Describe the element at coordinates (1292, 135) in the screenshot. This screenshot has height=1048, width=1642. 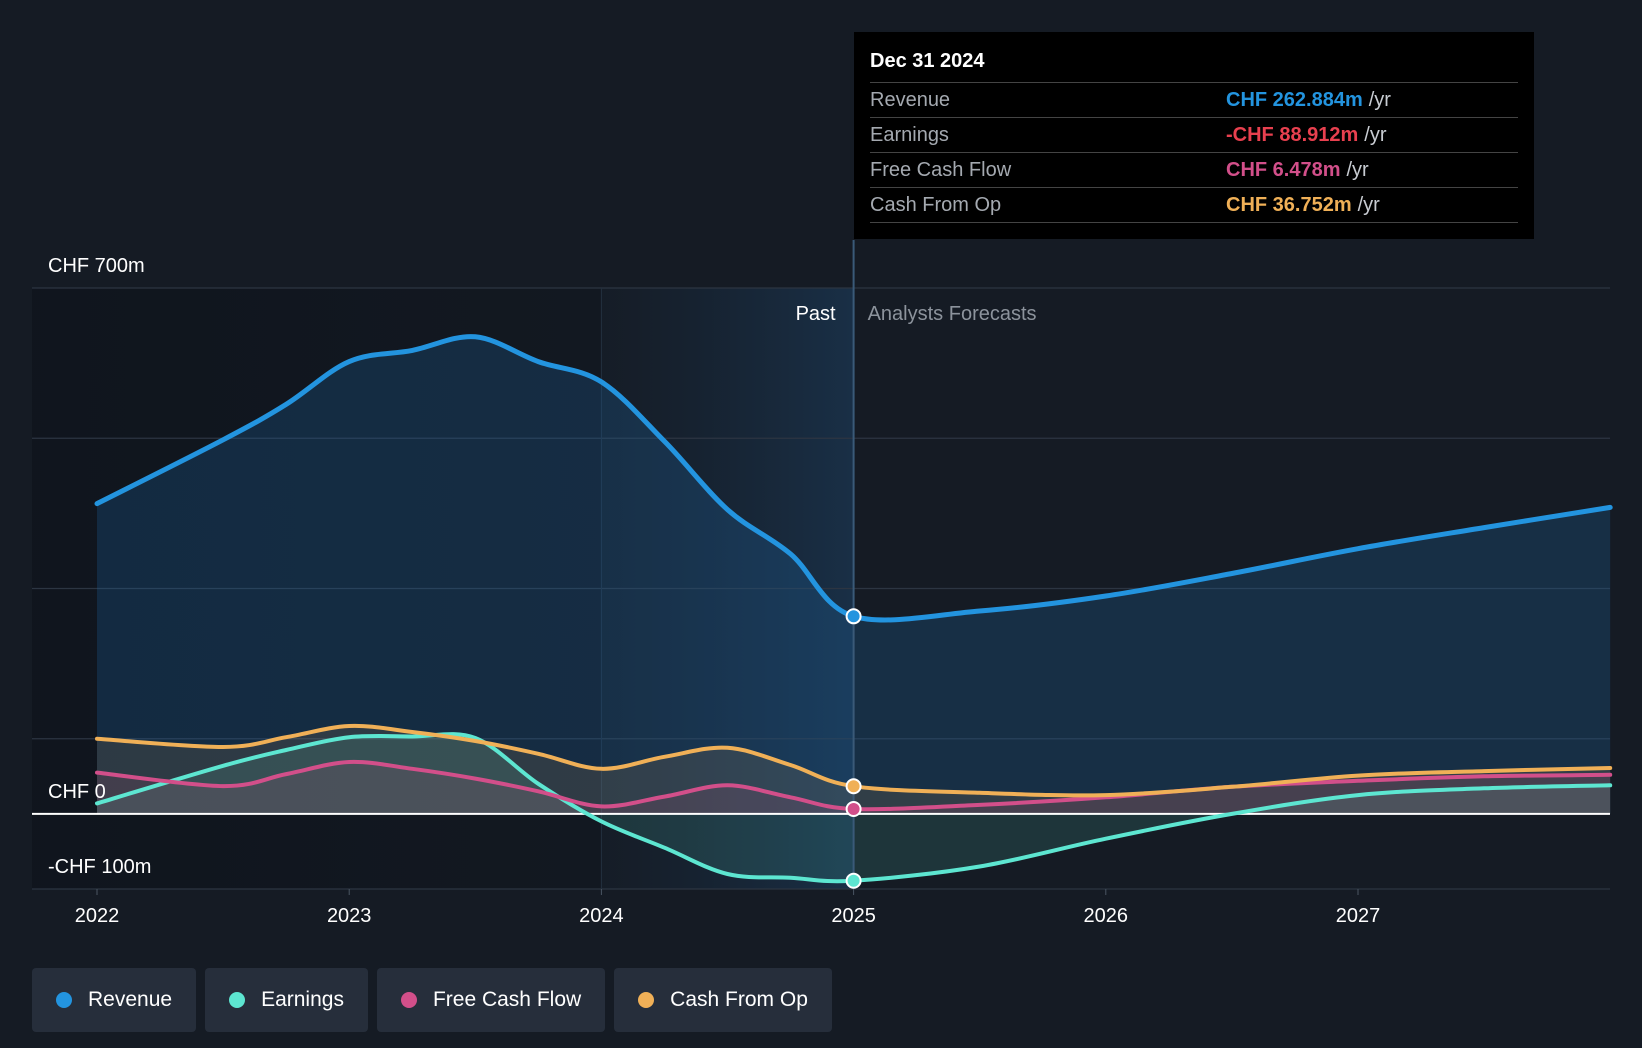
I see `tooltip-value: -CHF 88.912m` at that location.